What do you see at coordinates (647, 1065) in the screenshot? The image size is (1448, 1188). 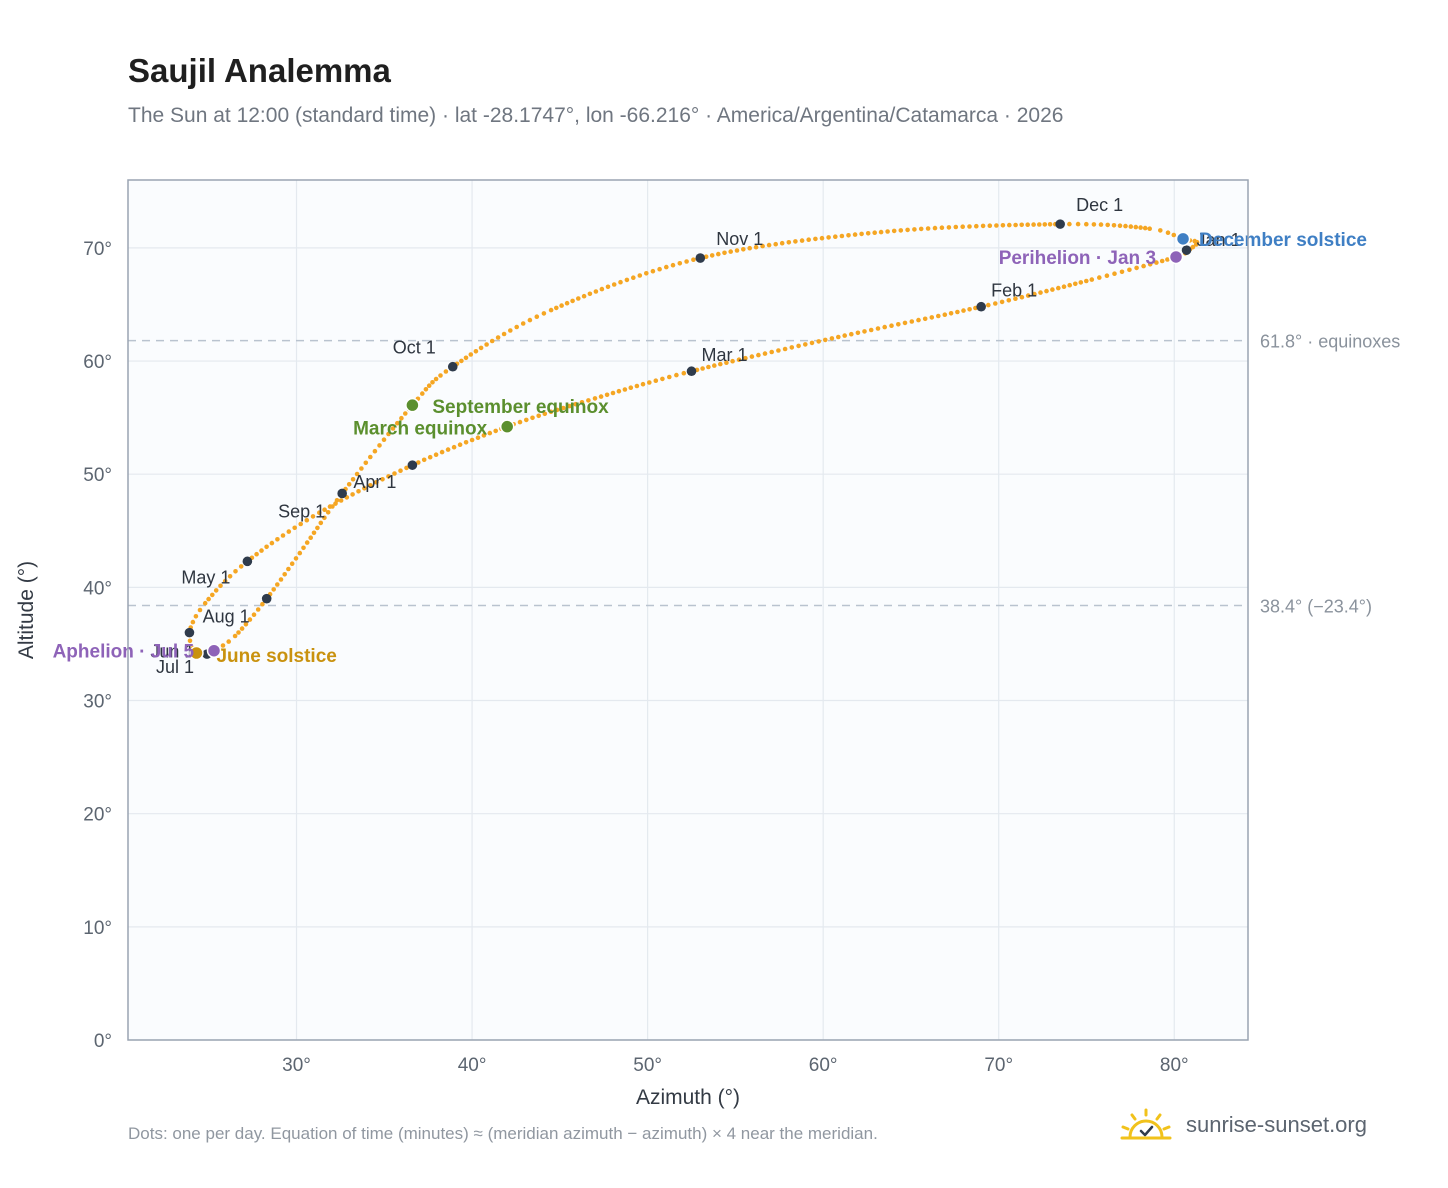 I see `x-tick-label: 50°` at bounding box center [647, 1065].